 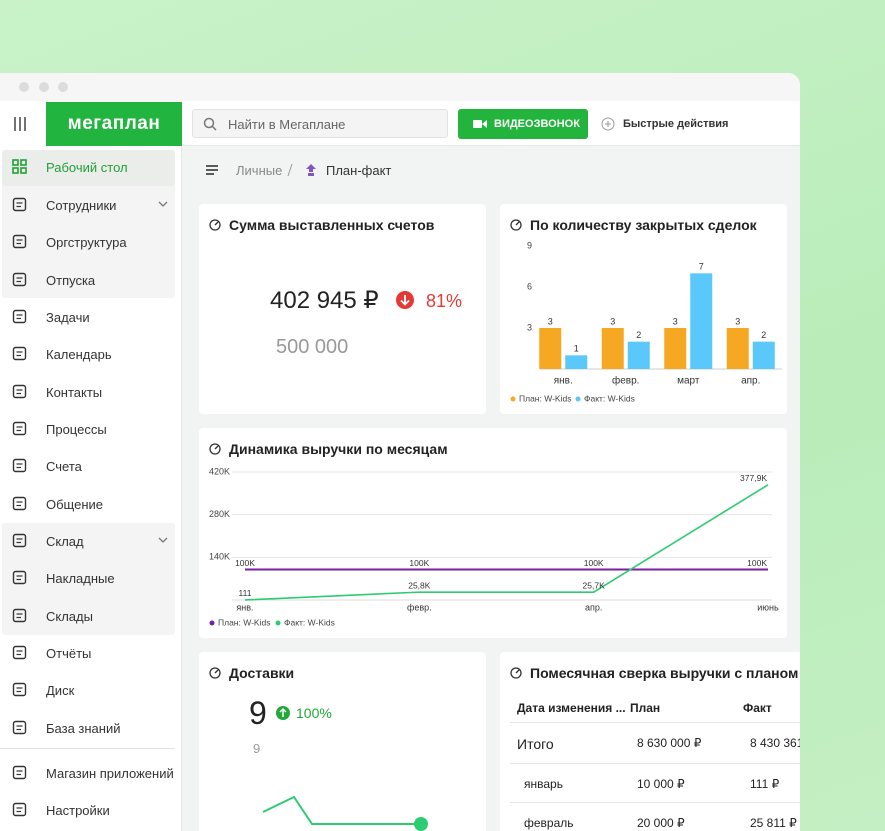 What do you see at coordinates (24, 87) in the screenshot?
I see `window-dot` at bounding box center [24, 87].